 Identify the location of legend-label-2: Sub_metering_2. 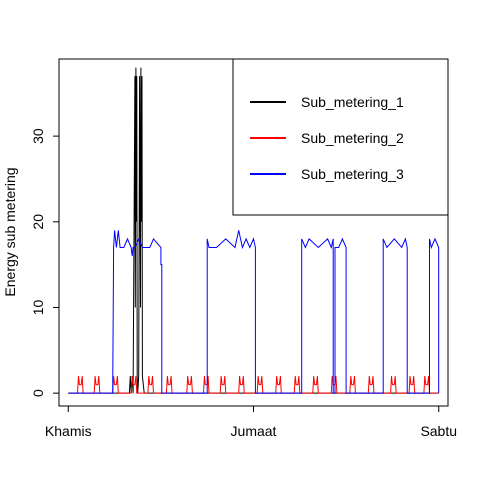
(352, 138).